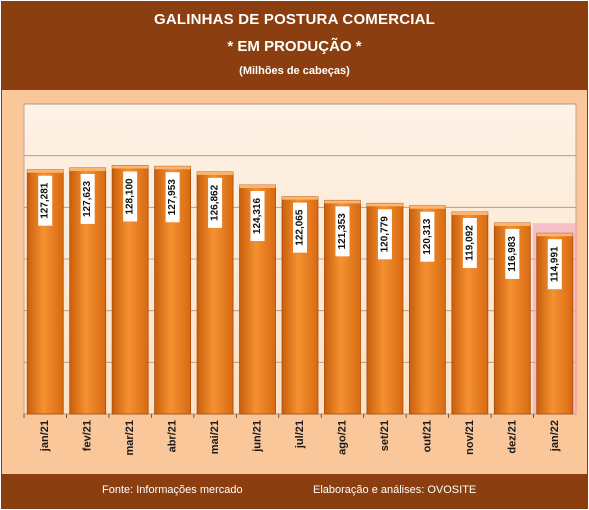 Image resolution: width=589 pixels, height=510 pixels. Describe the element at coordinates (395, 490) in the screenshot. I see `elaboration-note: Elaboração e análises: OVOSITE` at that location.